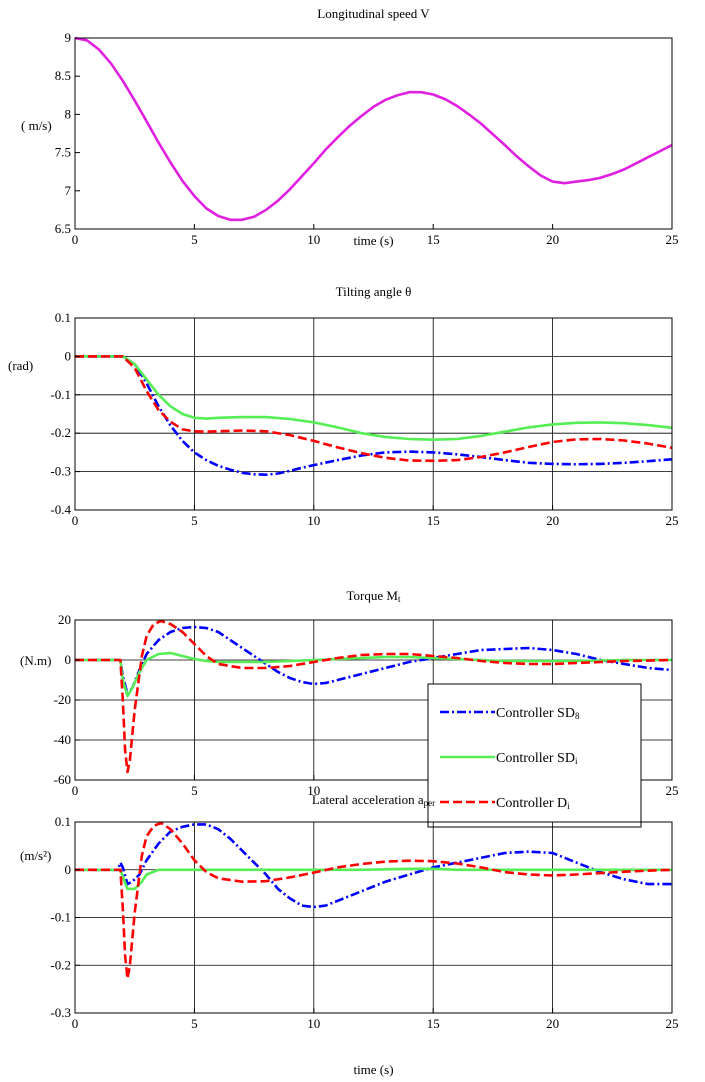  What do you see at coordinates (63, 75) in the screenshot?
I see `y-tick-label: 8.5` at bounding box center [63, 75].